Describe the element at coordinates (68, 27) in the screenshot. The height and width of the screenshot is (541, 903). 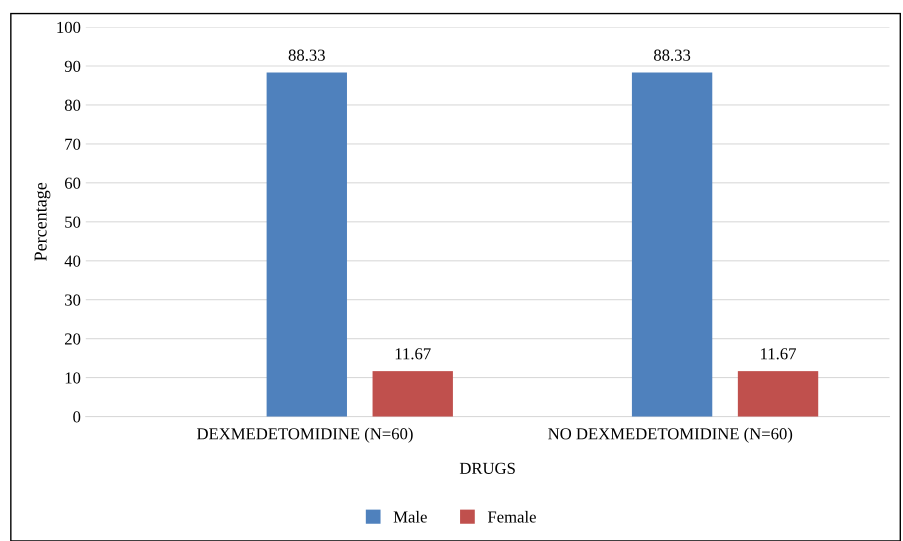
I see `y-tick-label: 100` at that location.